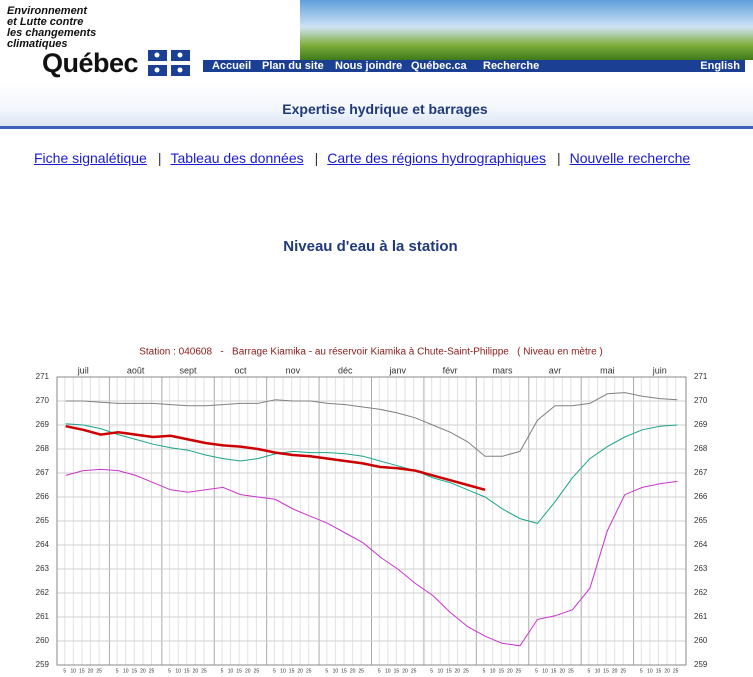 The height and width of the screenshot is (677, 753). What do you see at coordinates (630, 158) in the screenshot?
I see `nav-link: Nouvelle recherche` at bounding box center [630, 158].